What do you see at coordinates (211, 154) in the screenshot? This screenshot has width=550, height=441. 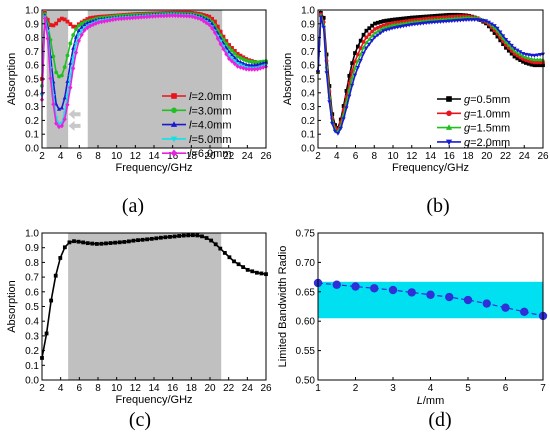 I see `legend-value: =6.0mm` at bounding box center [211, 154].